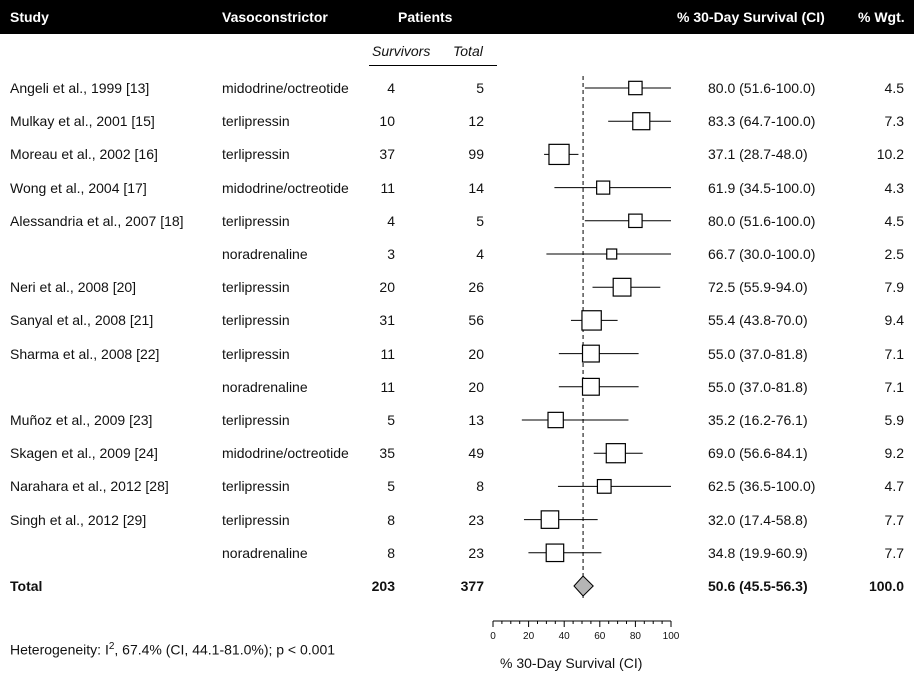 This screenshot has height=675, width=914. Describe the element at coordinates (476, 154) in the screenshot. I see `total-cell: 99` at that location.